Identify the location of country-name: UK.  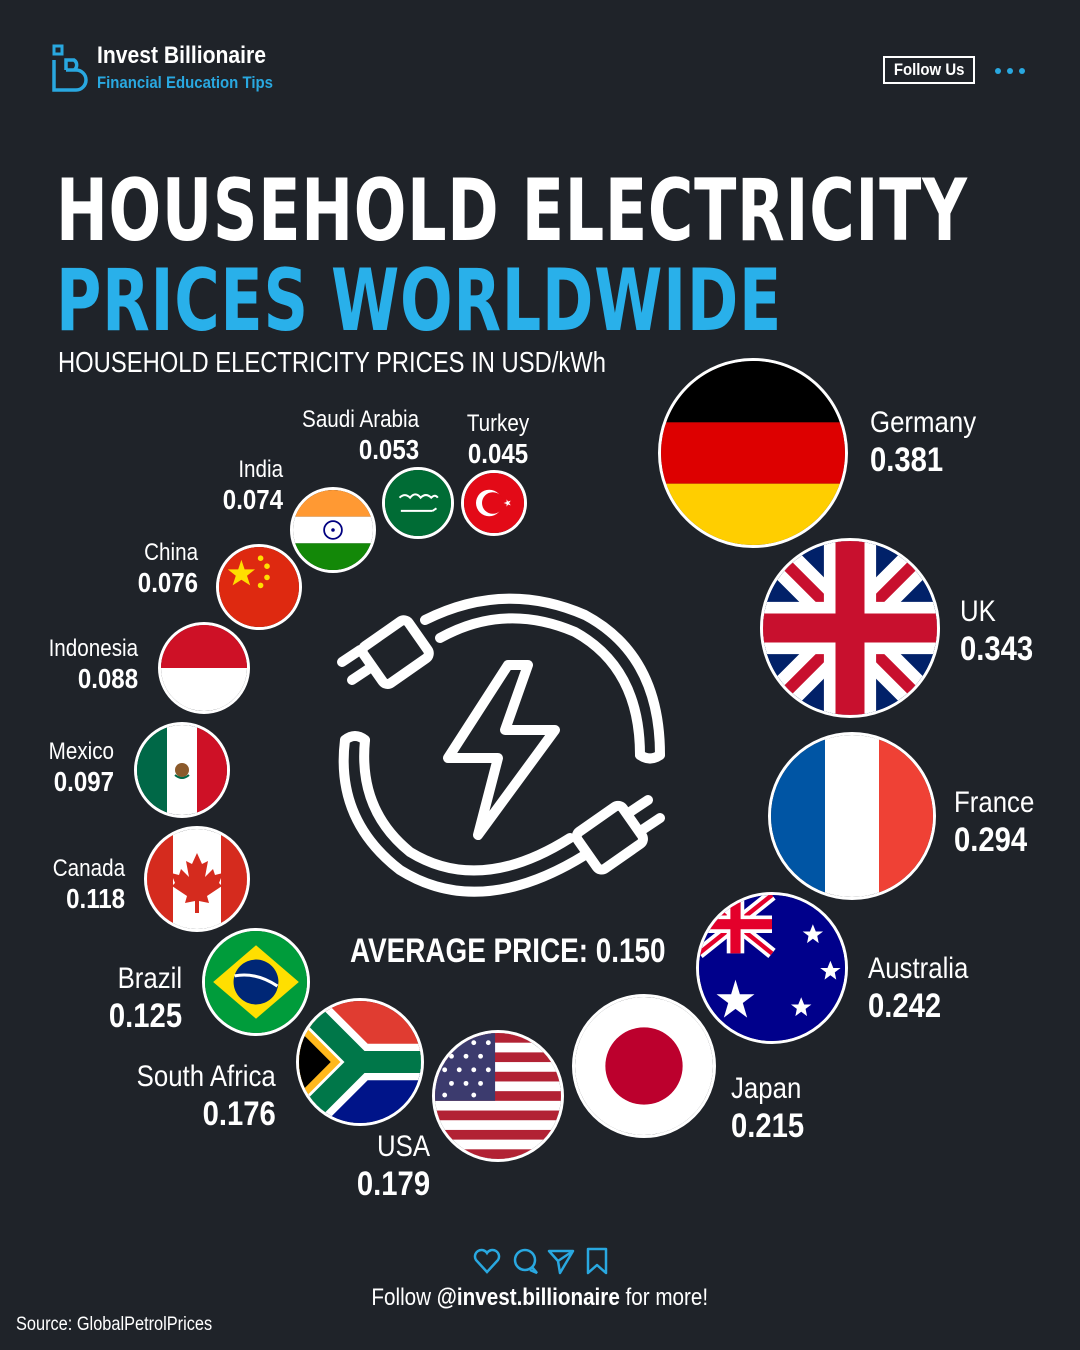
(978, 611).